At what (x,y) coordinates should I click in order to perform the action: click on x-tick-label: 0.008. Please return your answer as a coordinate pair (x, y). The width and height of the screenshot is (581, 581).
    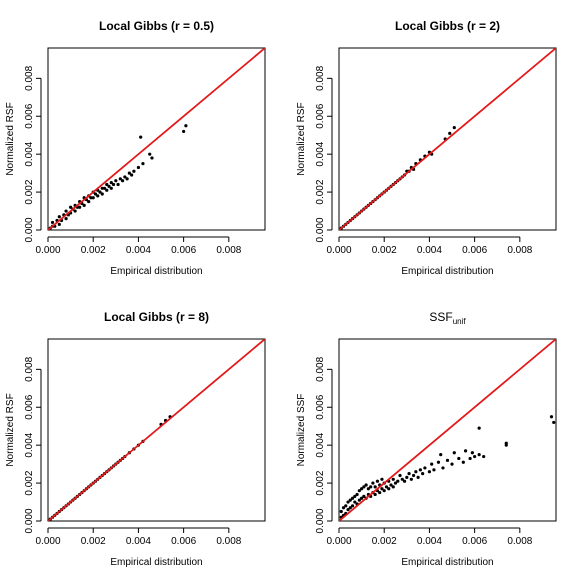
    Looking at the image, I should click on (228, 250).